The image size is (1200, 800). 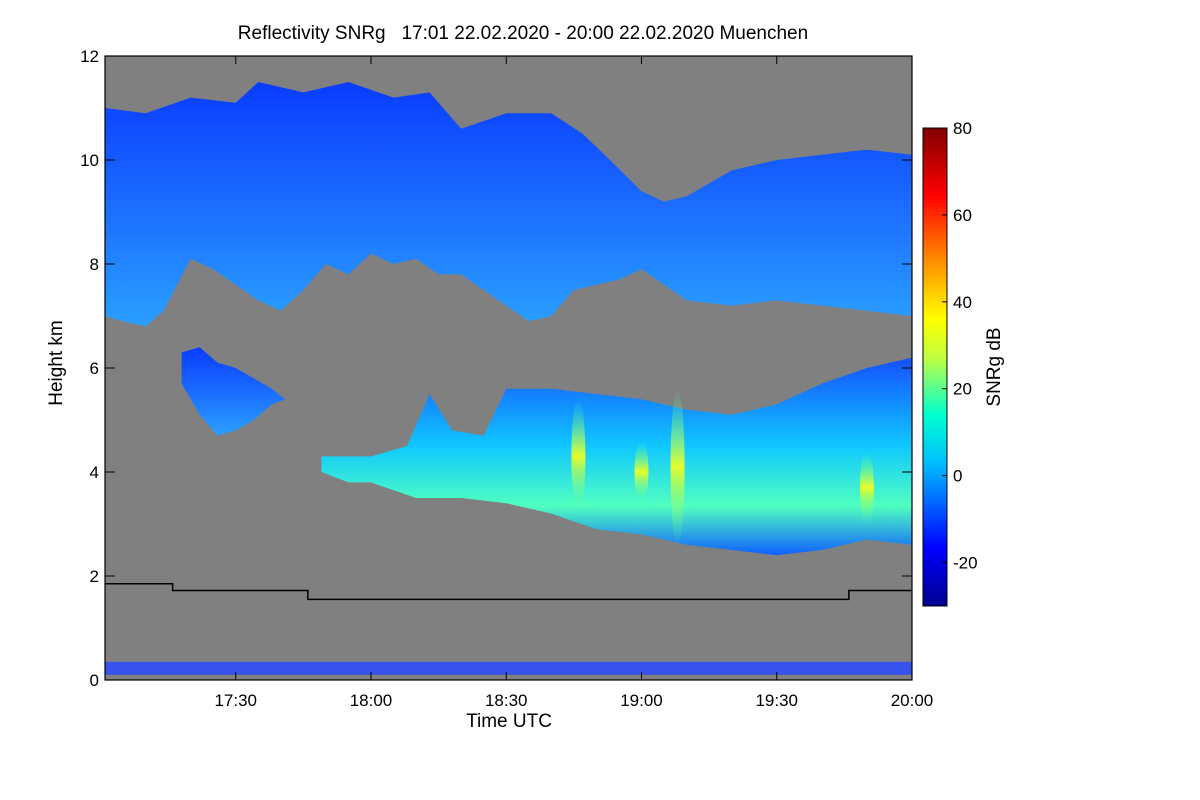 What do you see at coordinates (935, 367) in the screenshot?
I see `colorbar` at bounding box center [935, 367].